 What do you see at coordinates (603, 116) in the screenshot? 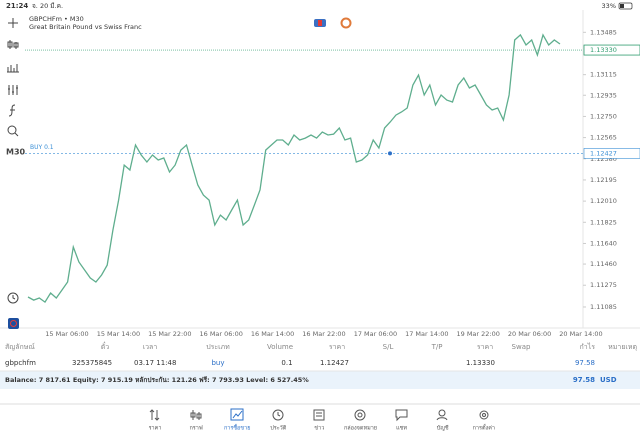
I see `y-tick-label: 1.12750` at bounding box center [603, 116].